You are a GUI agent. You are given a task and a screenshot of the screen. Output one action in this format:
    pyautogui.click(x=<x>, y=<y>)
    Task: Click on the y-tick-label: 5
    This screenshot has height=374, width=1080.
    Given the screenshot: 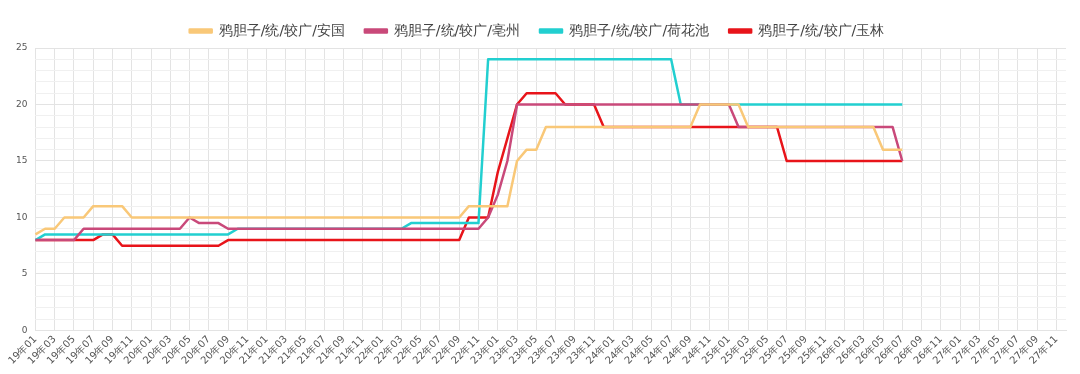 What is the action you would take?
    pyautogui.click(x=24, y=273)
    